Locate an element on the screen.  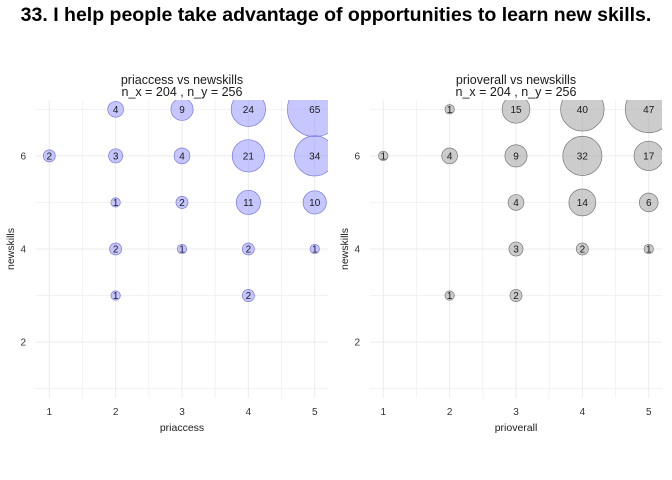
bubble-count-label: 40 is located at coordinates (583, 110).